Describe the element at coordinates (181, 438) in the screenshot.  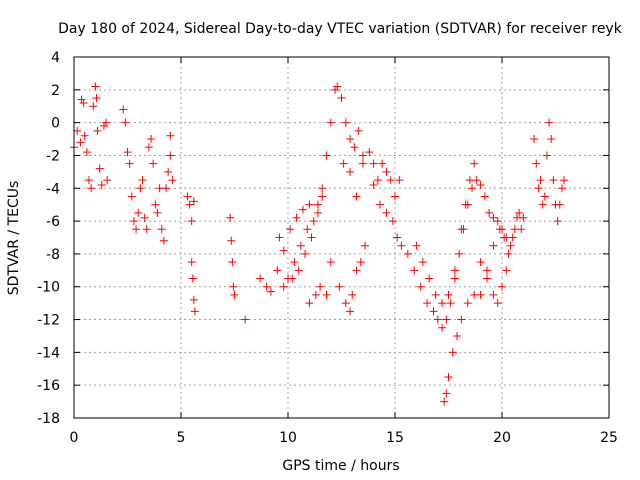
I see `x-tick-label: 5` at that location.